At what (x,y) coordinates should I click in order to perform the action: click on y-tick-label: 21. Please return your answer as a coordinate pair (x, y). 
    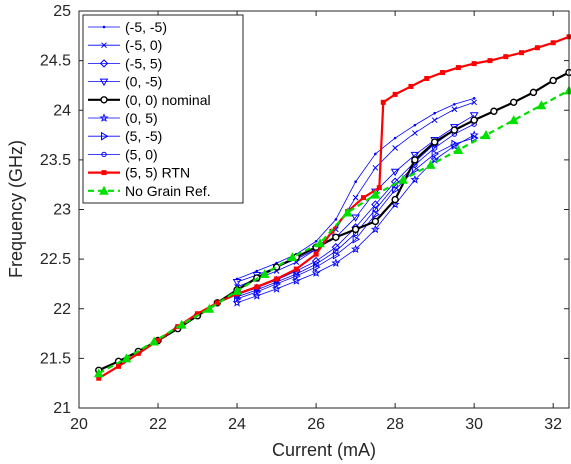
    Looking at the image, I should click on (62, 408).